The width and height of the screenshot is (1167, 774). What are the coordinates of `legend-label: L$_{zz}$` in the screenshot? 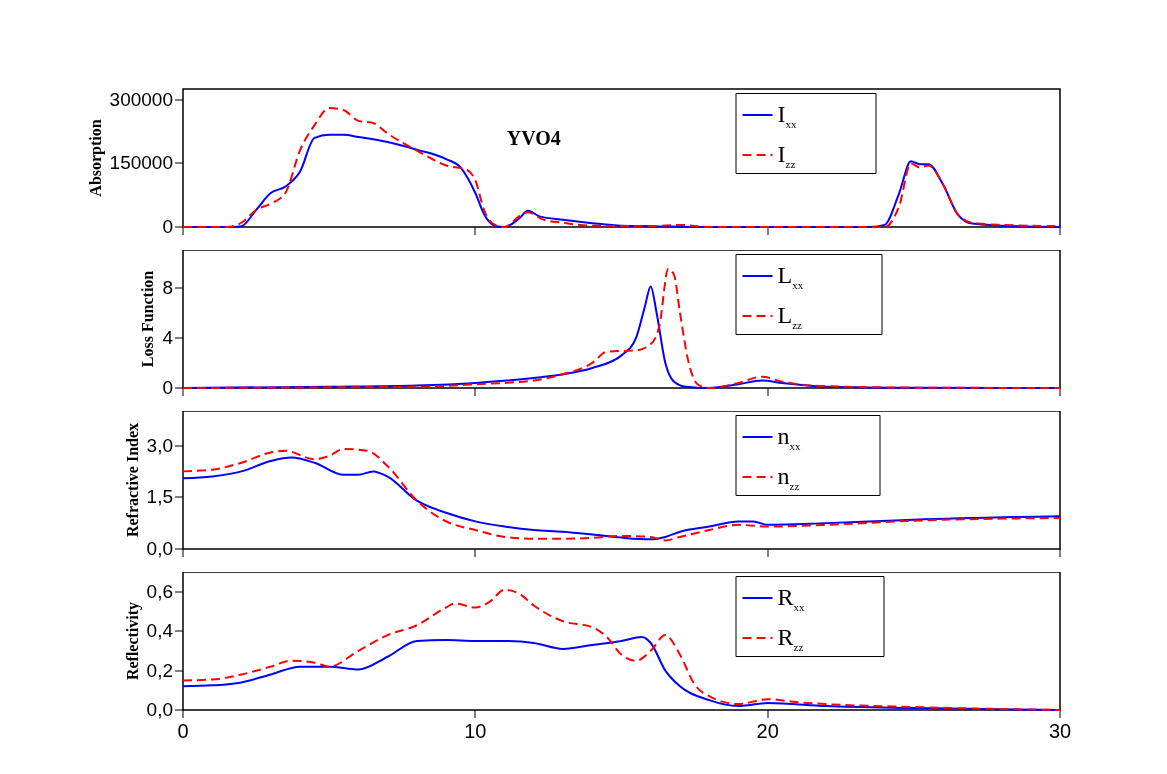 It's located at (790, 316).